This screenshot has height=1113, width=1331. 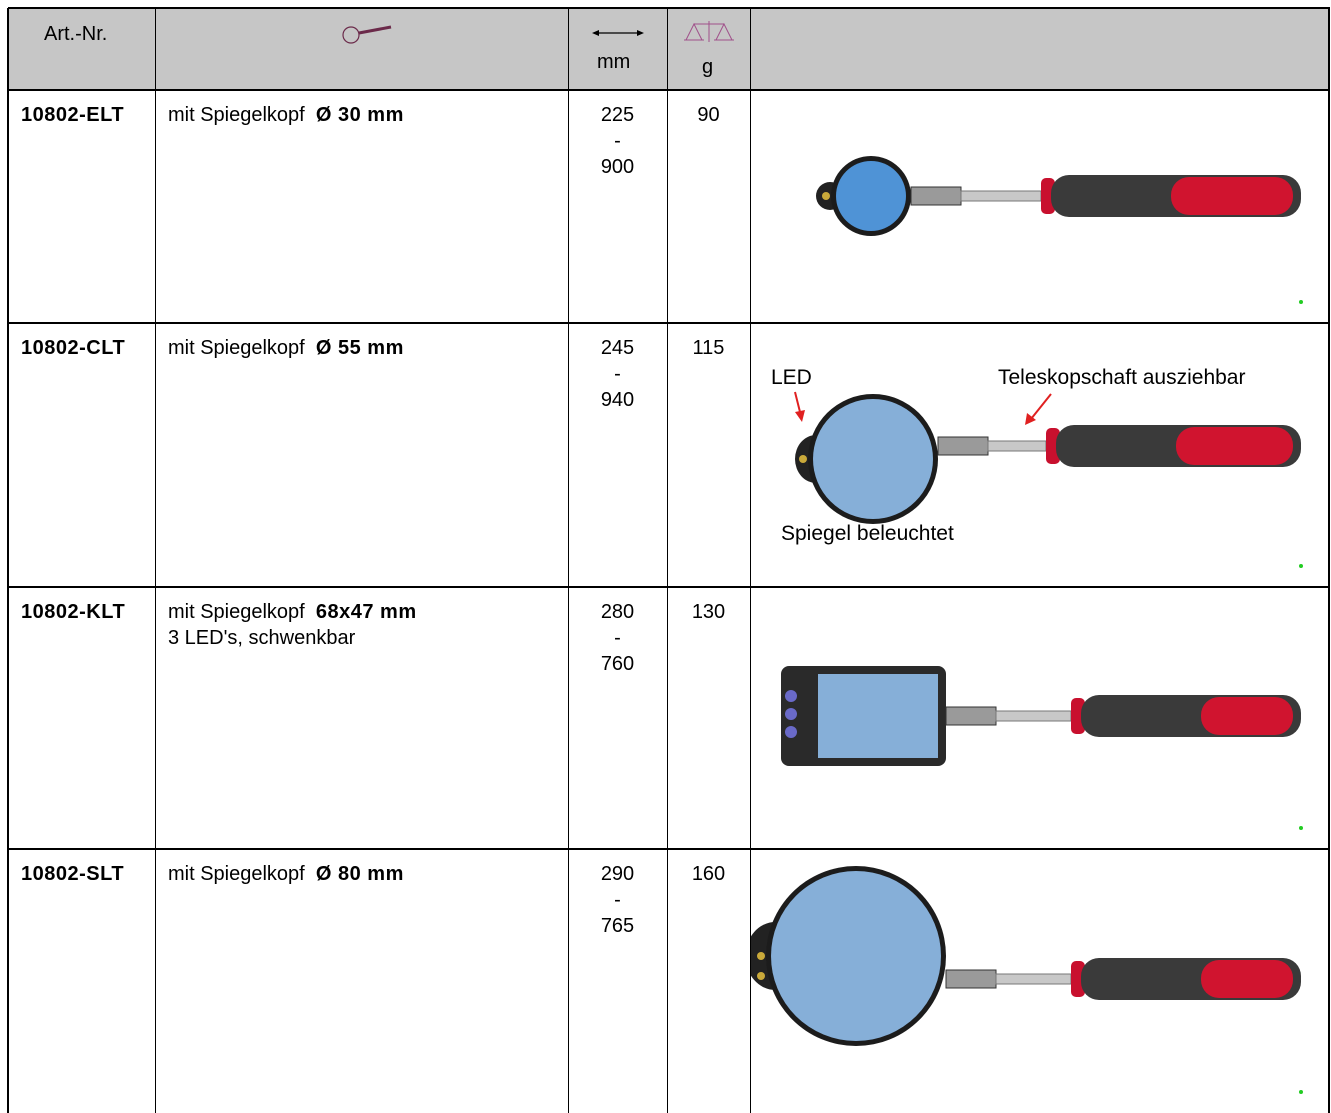 I want to click on length: 765, so click(x=617, y=926).